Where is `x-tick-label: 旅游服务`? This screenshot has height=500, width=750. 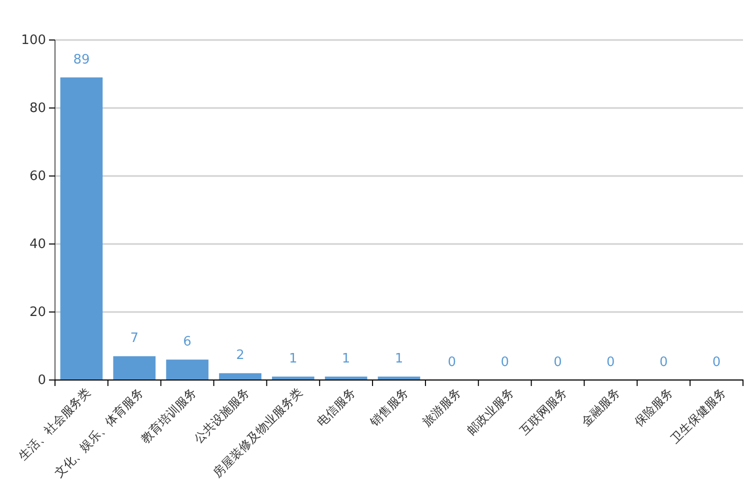
x-tick-label: 旅游服务 is located at coordinates (442, 407).